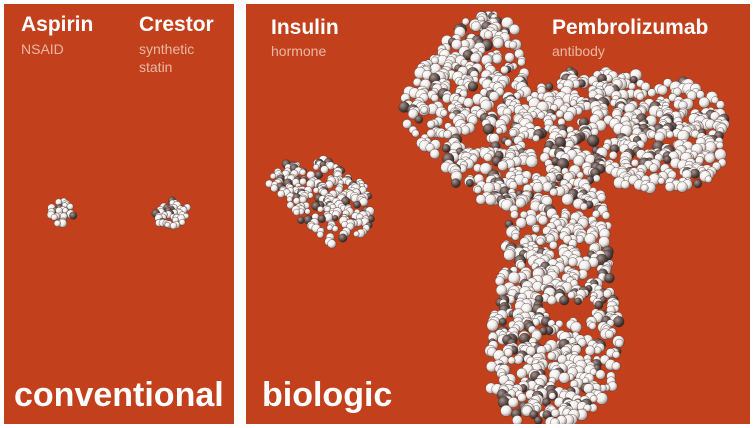 The width and height of the screenshot is (754, 428). Describe the element at coordinates (305, 27) in the screenshot. I see `insulin-name: Insulin` at that location.